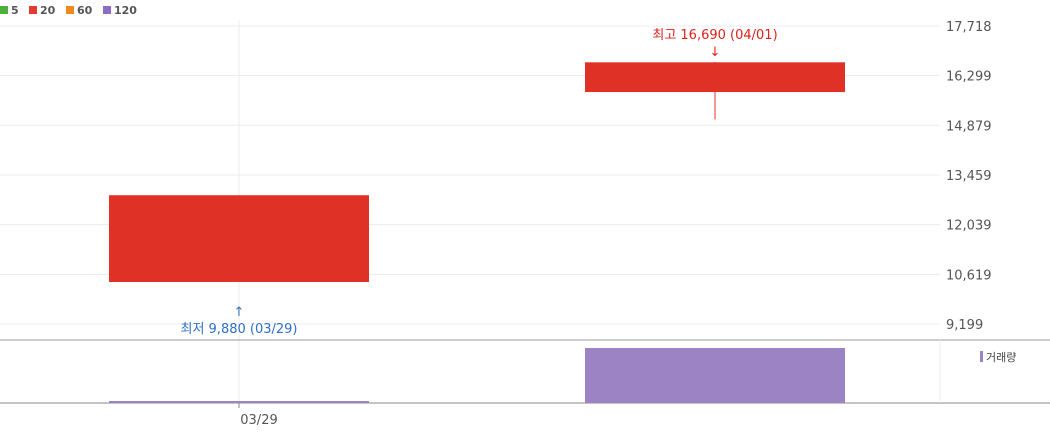 This screenshot has height=434, width=1050. Describe the element at coordinates (969, 77) in the screenshot. I see `y-tick-label: 16,299` at that location.